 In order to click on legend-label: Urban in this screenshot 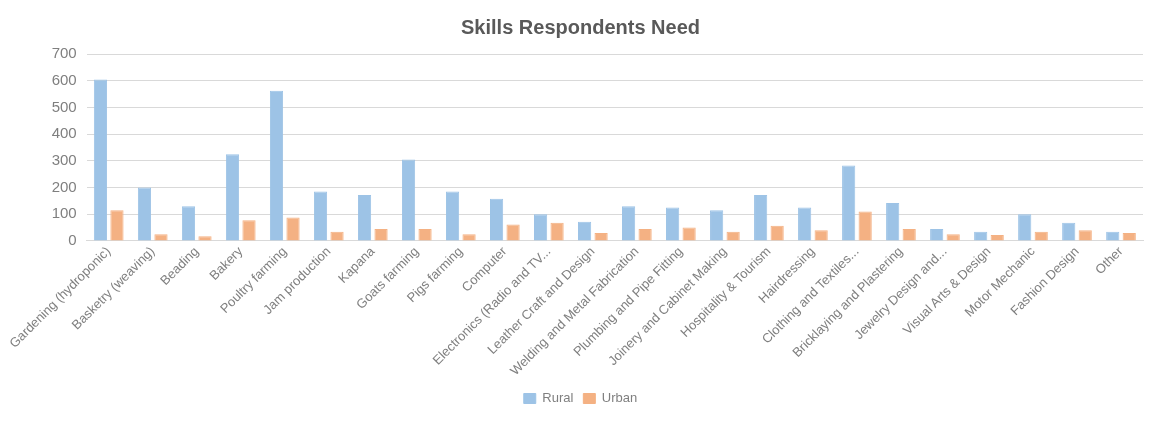, I will do `click(619, 398)`.